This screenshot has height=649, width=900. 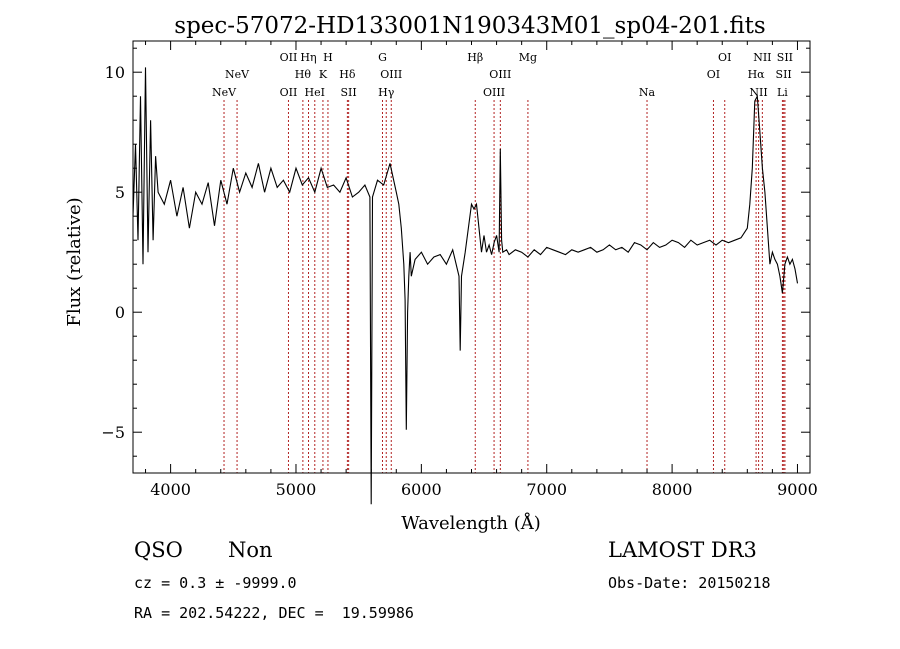 I want to click on survey-label: LAMOST DR3, so click(x=682, y=550).